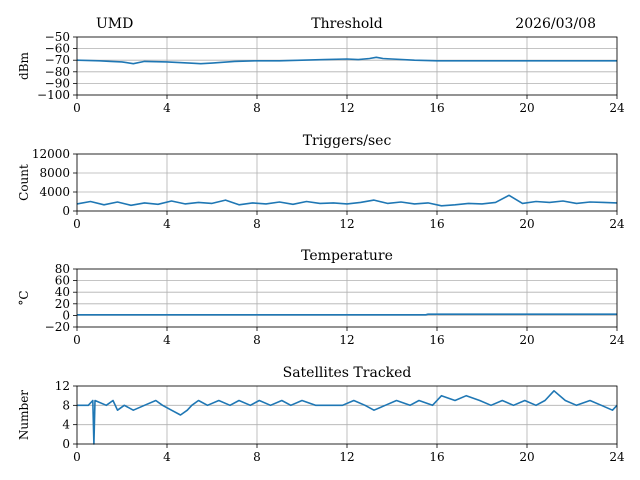 The image size is (640, 480). I want to click on y-axis-label: dBm, so click(24, 65).